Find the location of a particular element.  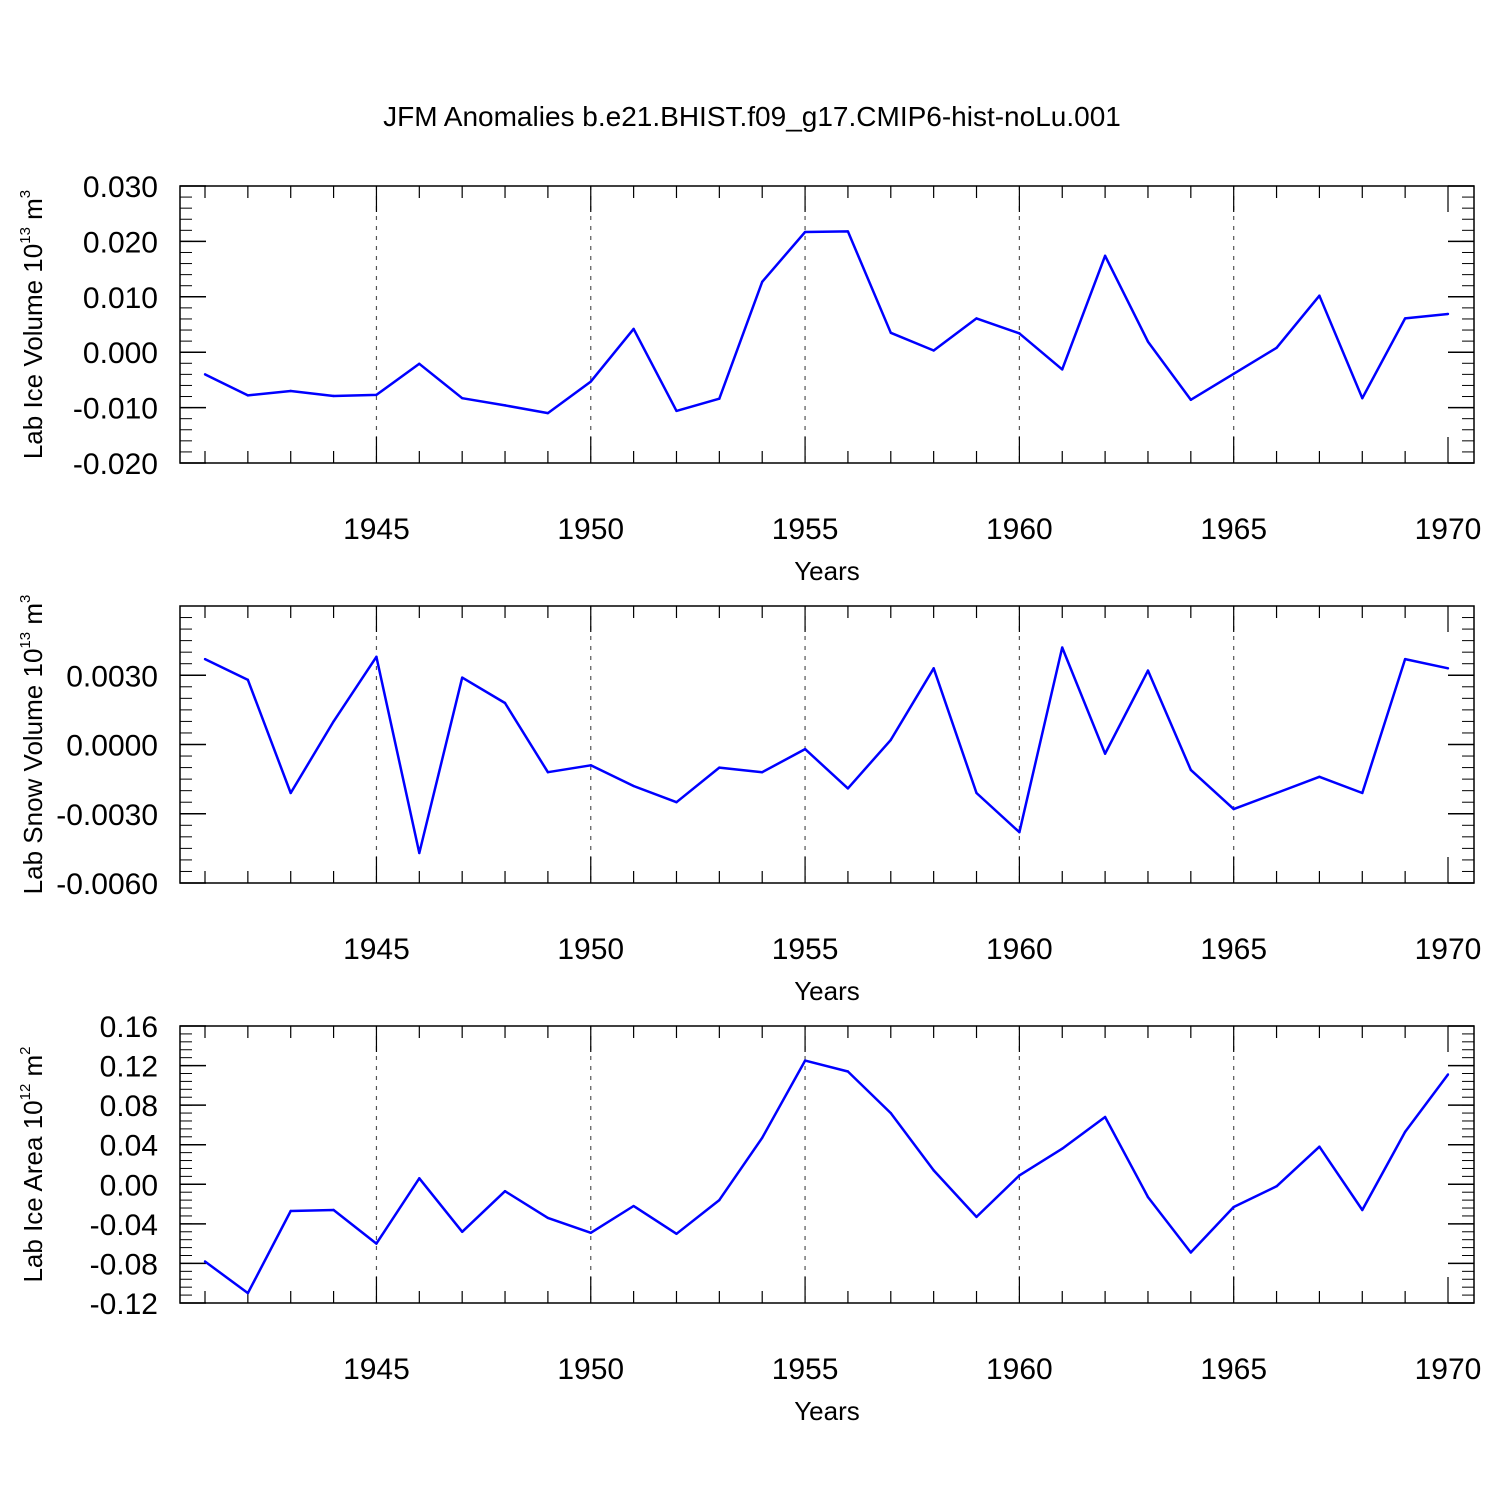

y-tick-label: 0.010 is located at coordinates (120, 298).